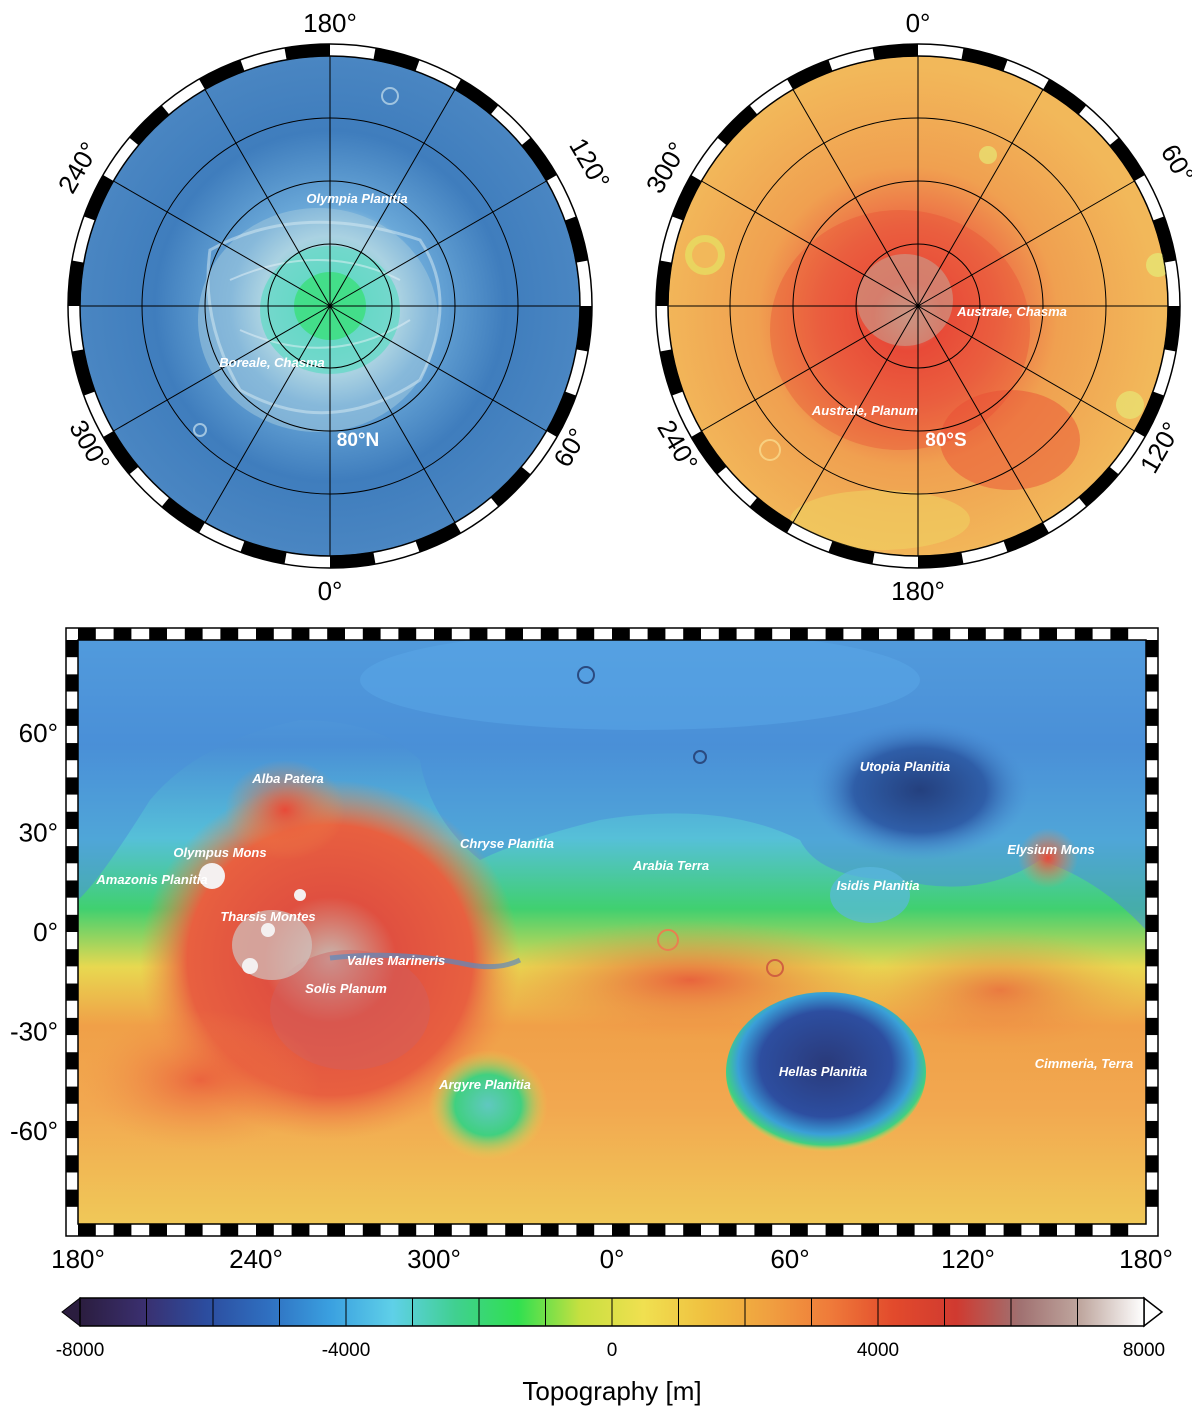  Describe the element at coordinates (1153, 1312) in the screenshot. I see `colorbar-high-arrow` at that location.